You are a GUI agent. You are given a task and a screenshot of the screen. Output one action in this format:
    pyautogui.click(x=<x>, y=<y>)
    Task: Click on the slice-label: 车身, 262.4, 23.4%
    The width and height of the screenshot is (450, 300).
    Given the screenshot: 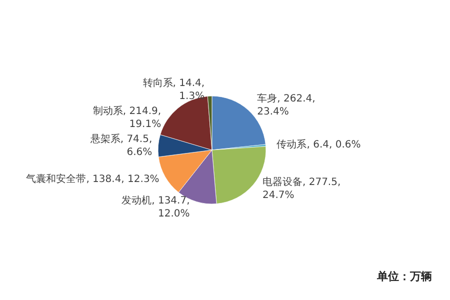 What is the action you would take?
    pyautogui.click(x=286, y=105)
    